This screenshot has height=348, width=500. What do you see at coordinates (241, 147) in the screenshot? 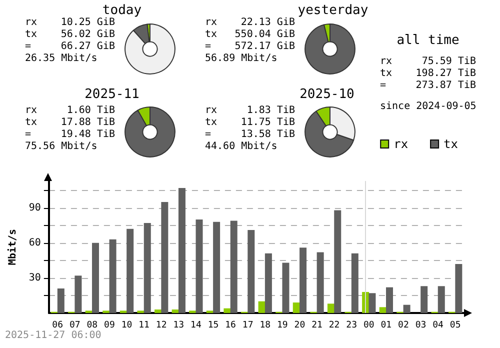
I see `text: 44.60 Mbit/s` at bounding box center [241, 147].